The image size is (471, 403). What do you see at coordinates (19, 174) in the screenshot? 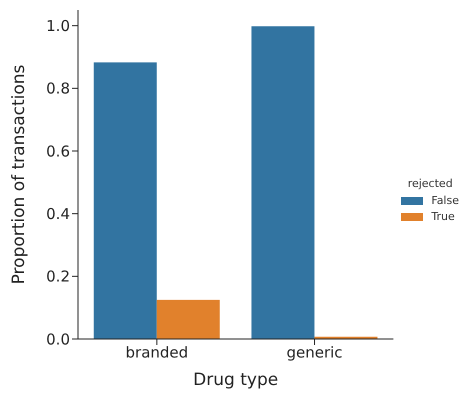
I see `y-axis-title: Proportion of transactions` at bounding box center [19, 174].